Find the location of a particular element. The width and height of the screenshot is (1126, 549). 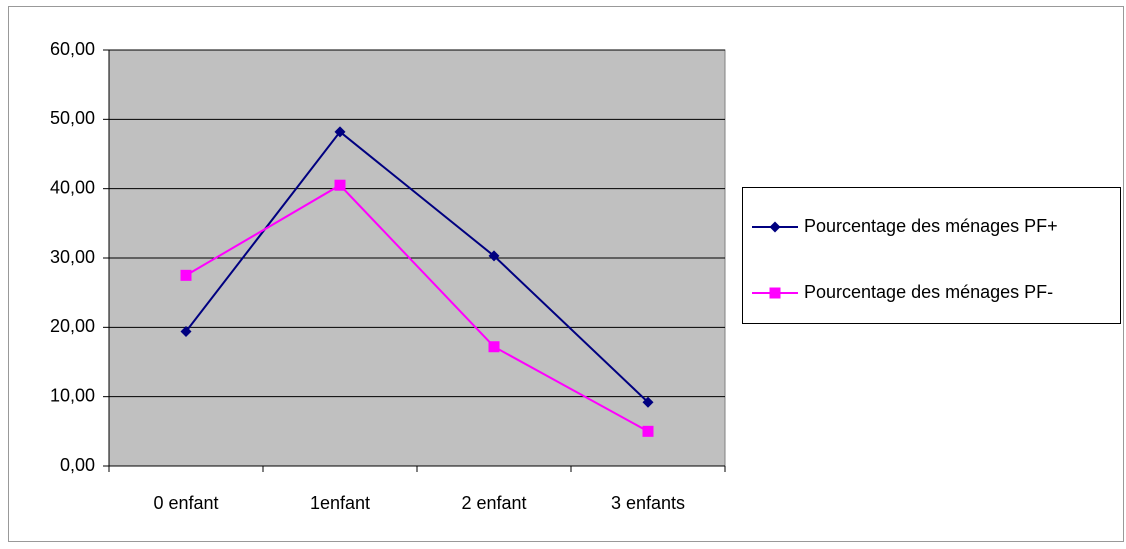

x-tick-label: 0 enfant is located at coordinates (185, 503).